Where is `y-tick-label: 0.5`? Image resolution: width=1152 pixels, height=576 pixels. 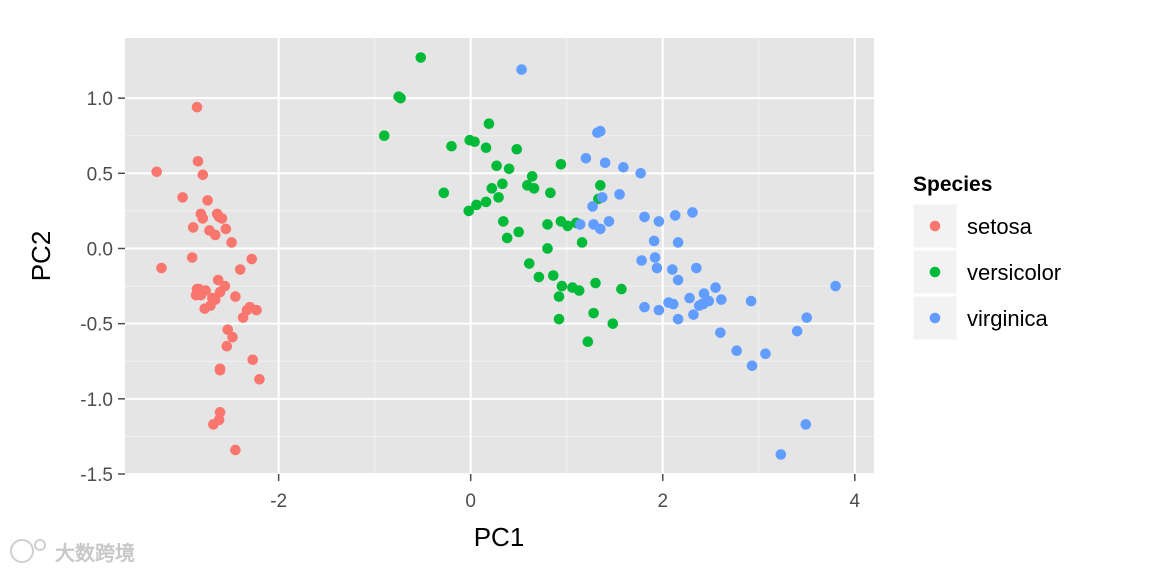
y-tick-label: 0.5 is located at coordinates (100, 174).